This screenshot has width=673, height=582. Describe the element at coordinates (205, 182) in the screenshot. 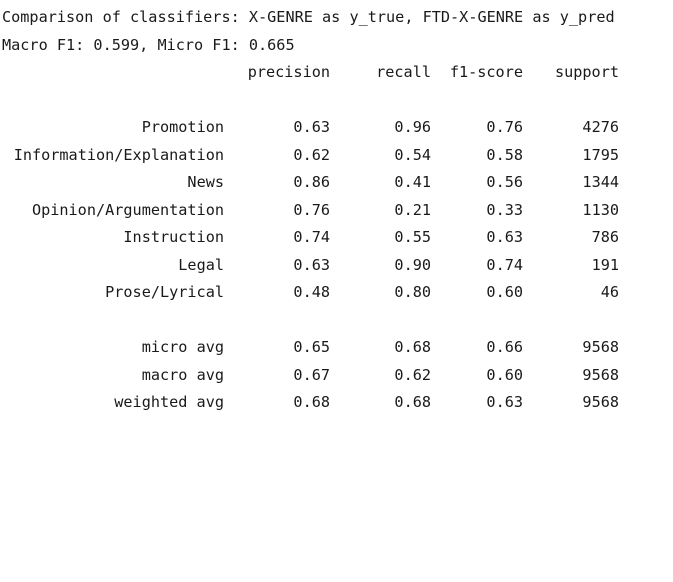

I see `row-label: News` at that location.